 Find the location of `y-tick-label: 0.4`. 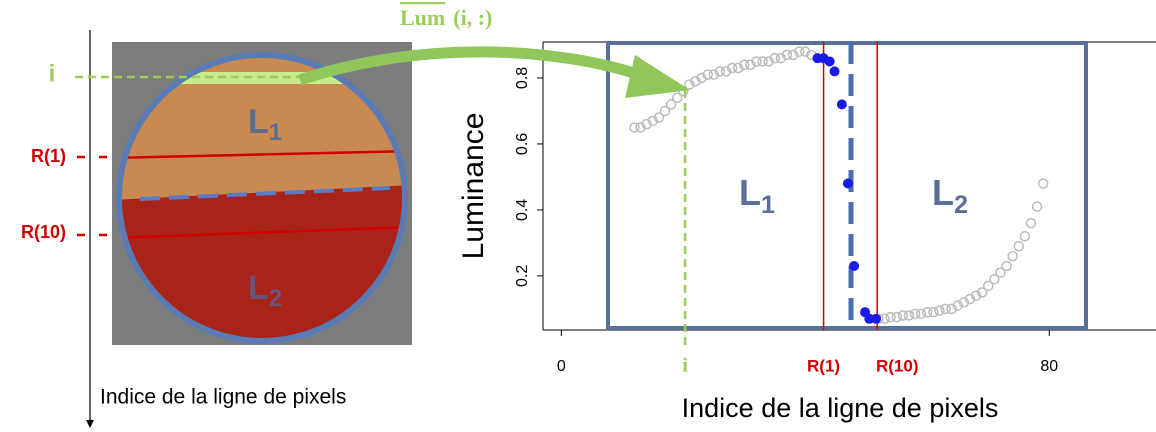

y-tick-label: 0.4 is located at coordinates (522, 210).